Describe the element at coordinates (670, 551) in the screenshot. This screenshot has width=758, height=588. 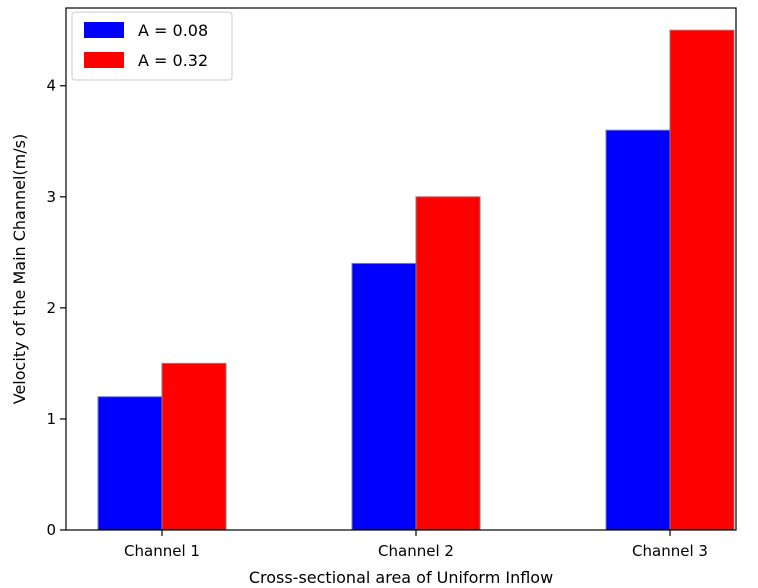
I see `x-tick-label: Channel 3` at that location.